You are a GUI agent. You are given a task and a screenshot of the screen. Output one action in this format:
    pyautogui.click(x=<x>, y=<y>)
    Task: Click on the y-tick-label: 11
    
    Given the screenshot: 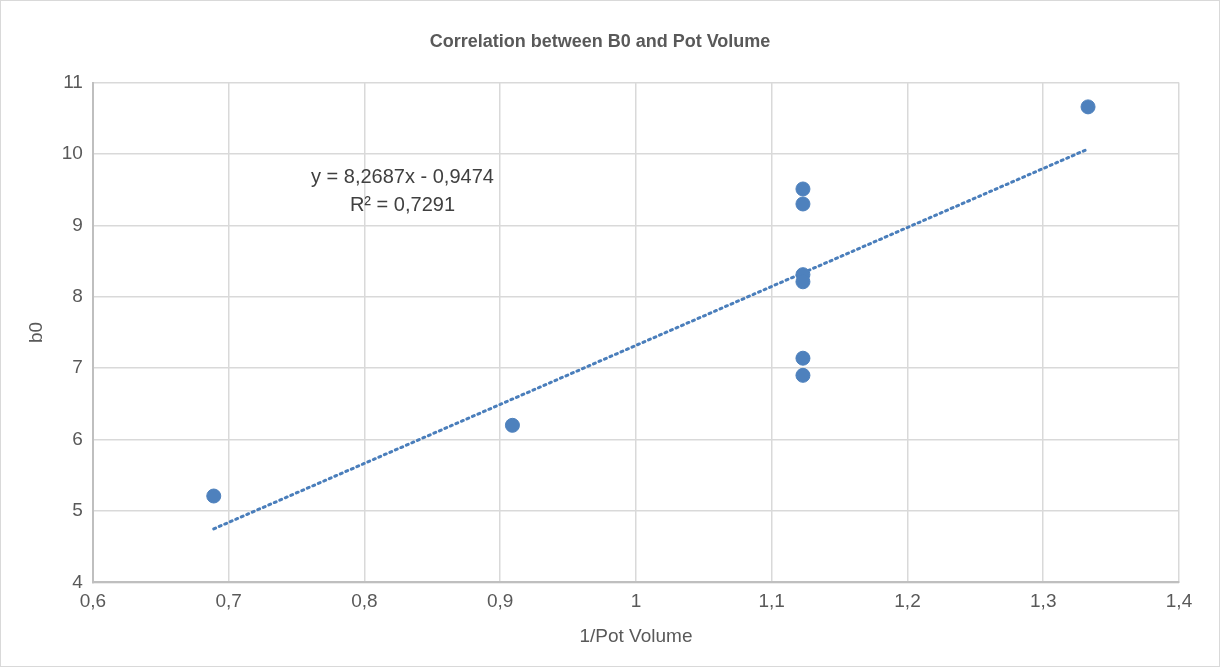 What is the action you would take?
    pyautogui.click(x=73, y=81)
    